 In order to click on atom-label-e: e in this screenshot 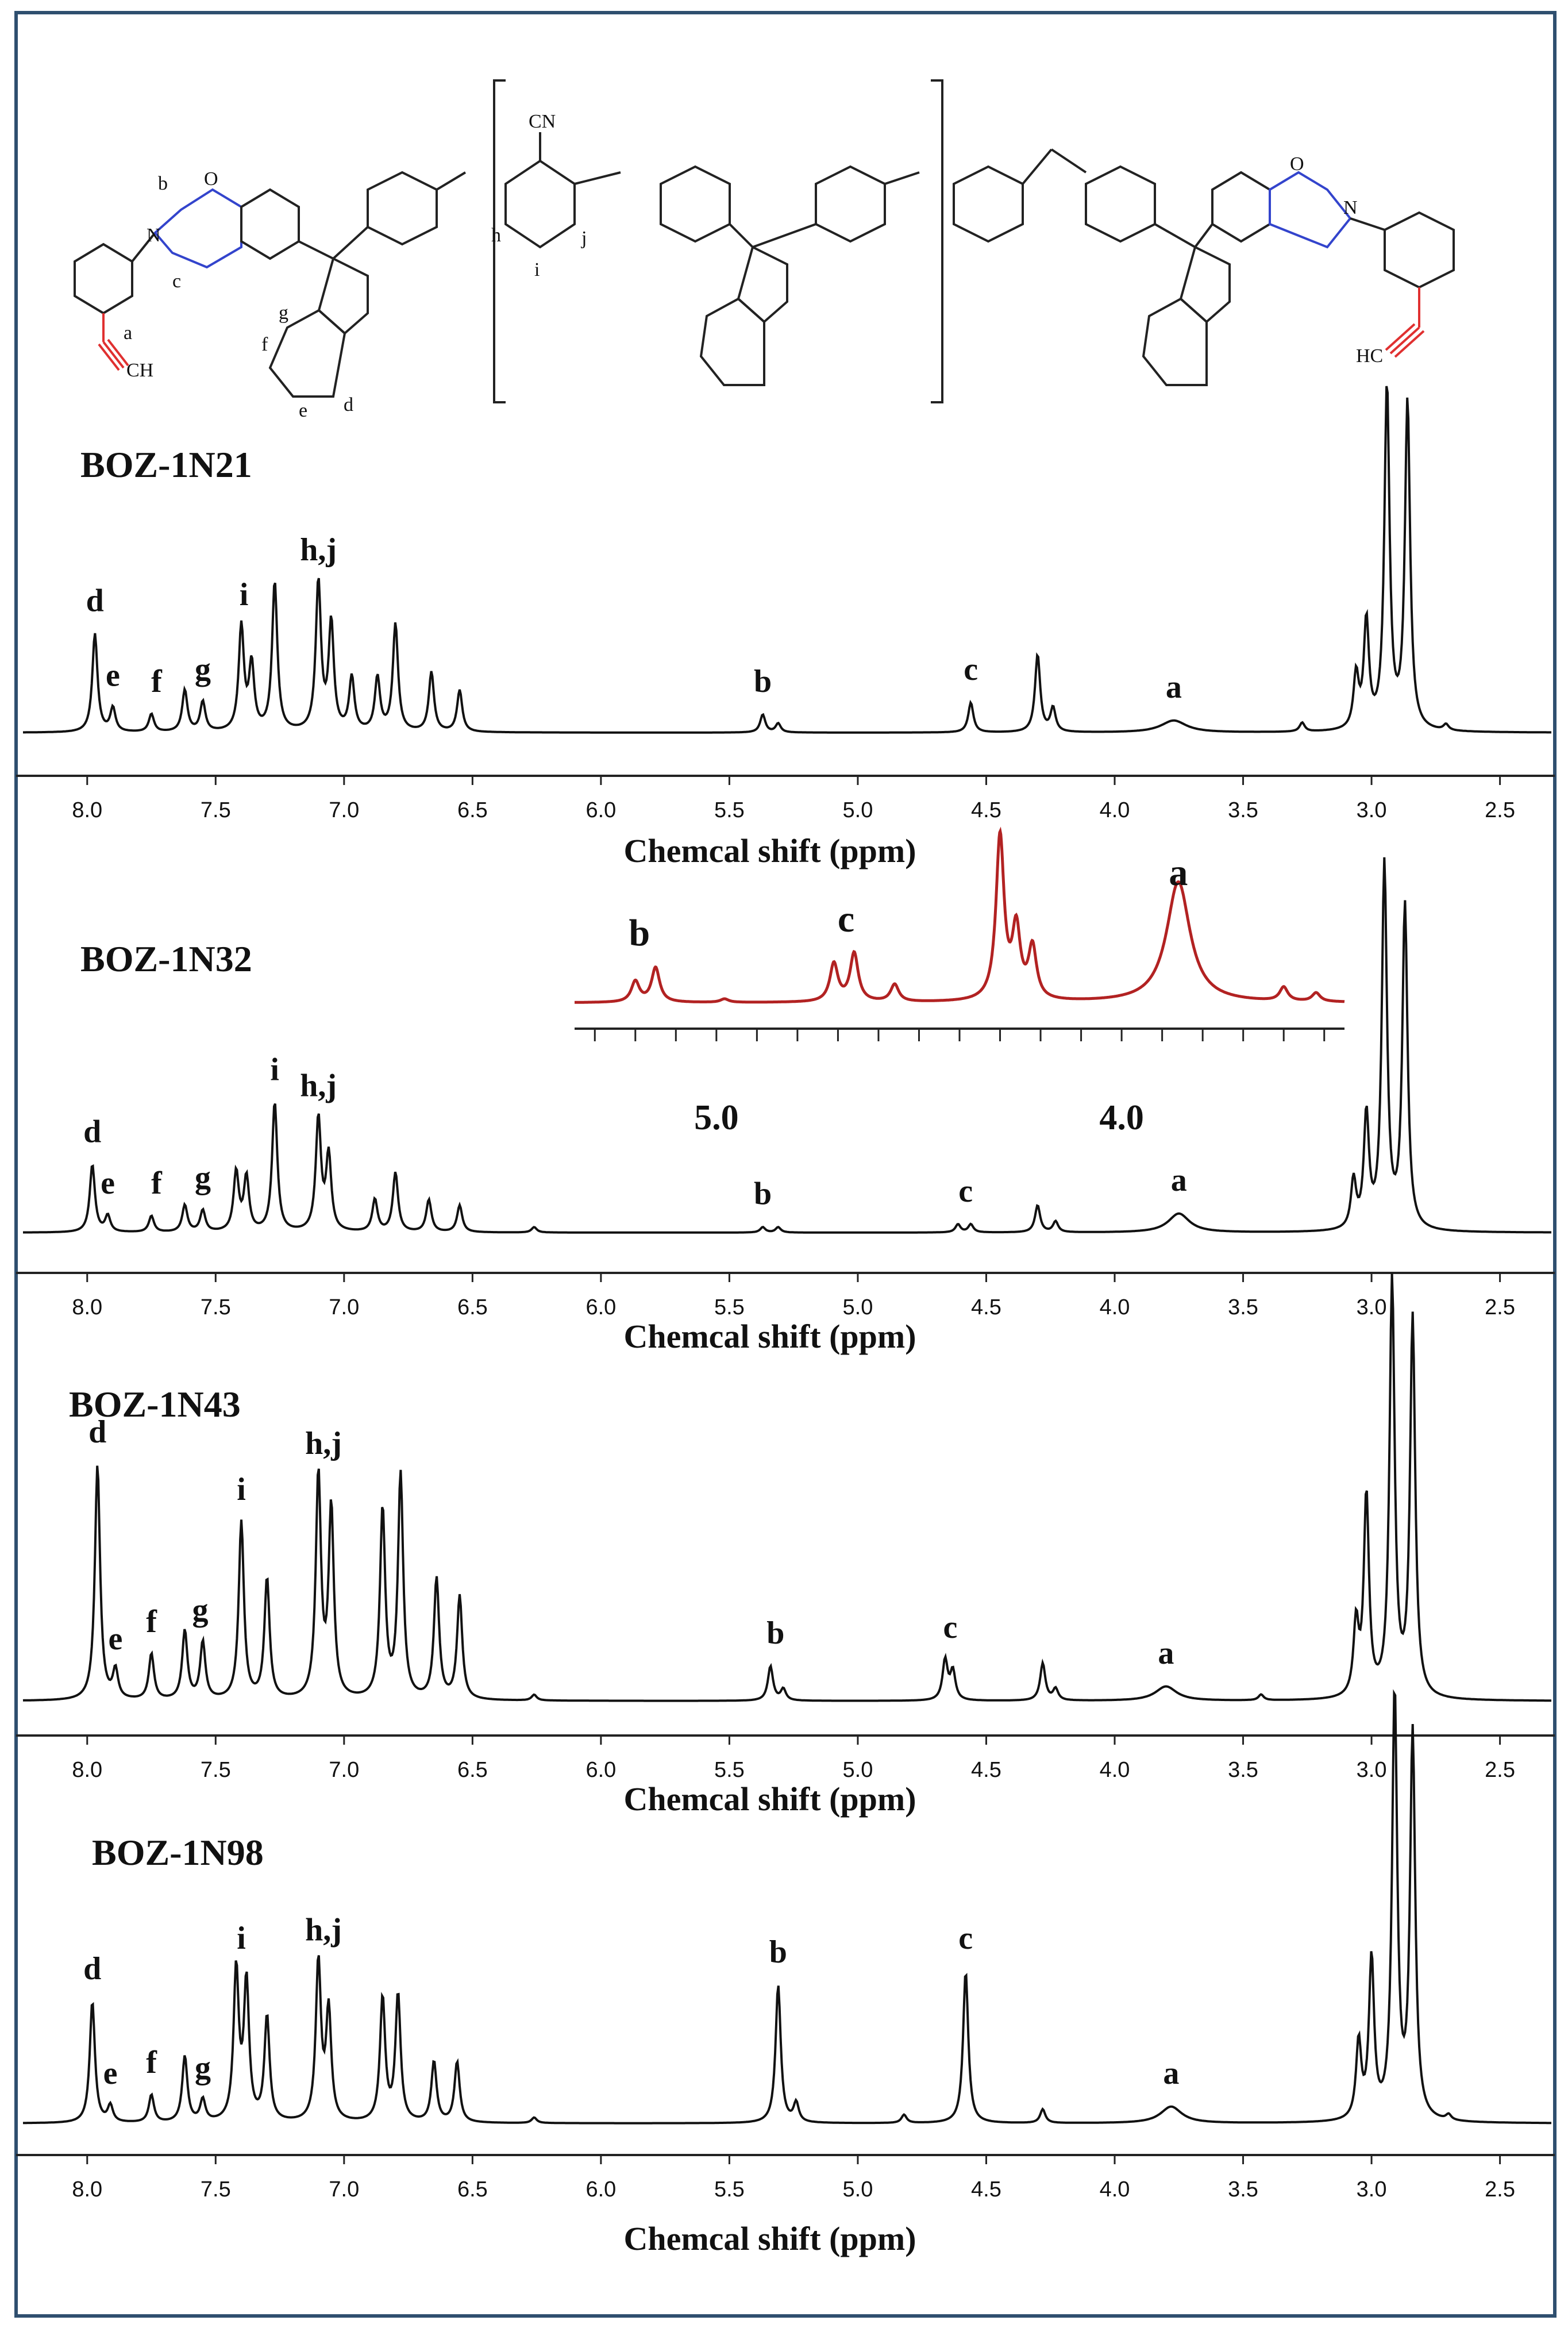, I will do `click(303, 410)`.